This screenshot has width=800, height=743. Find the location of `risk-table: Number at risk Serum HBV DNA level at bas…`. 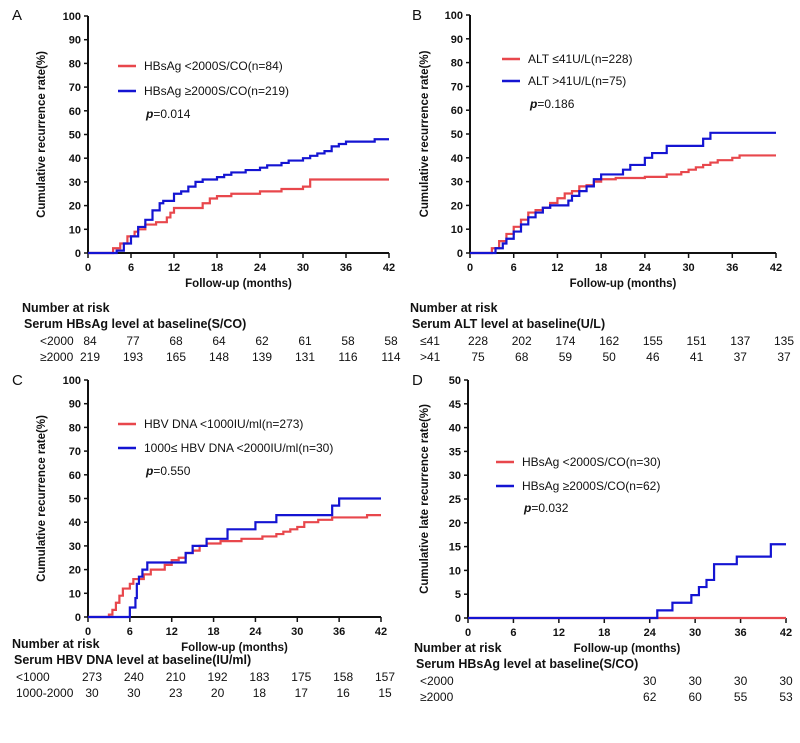

risk-table: Number at risk Serum HBV DNA level at bas… is located at coordinates (203, 668).